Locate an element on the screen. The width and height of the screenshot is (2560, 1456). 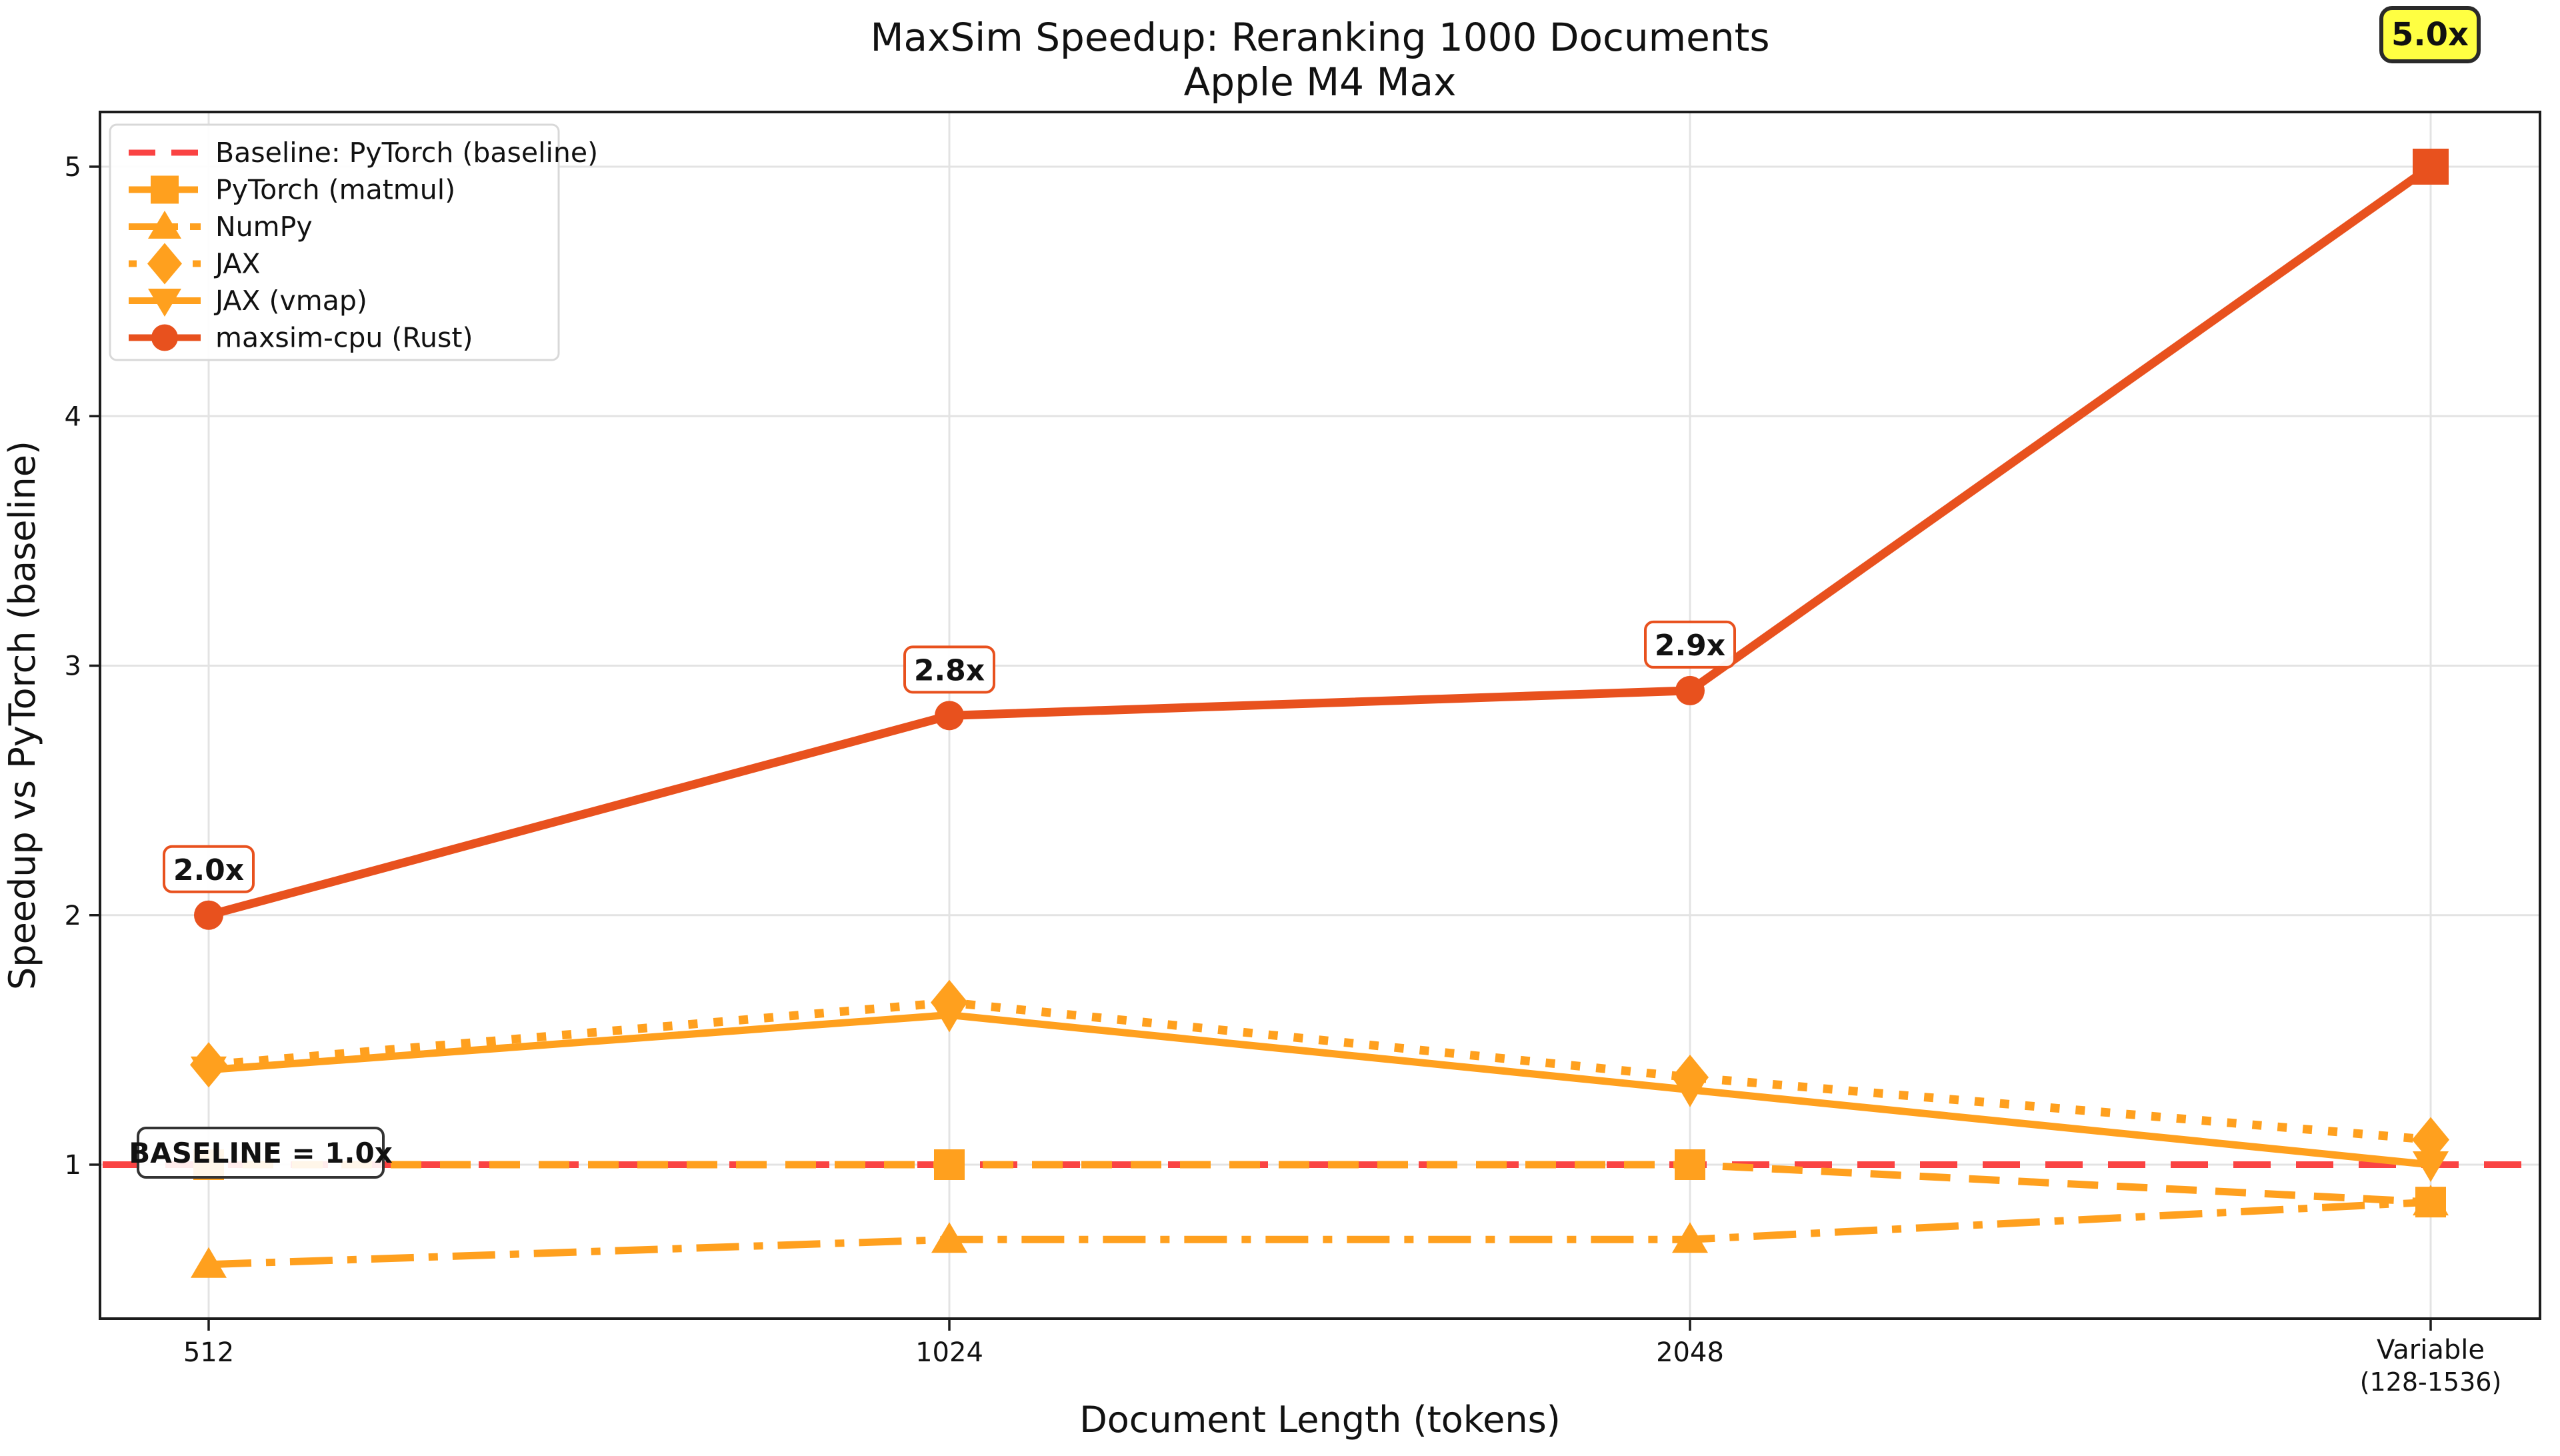
legend-label: Baseline: PyTorch (baseline) is located at coordinates (406, 153).